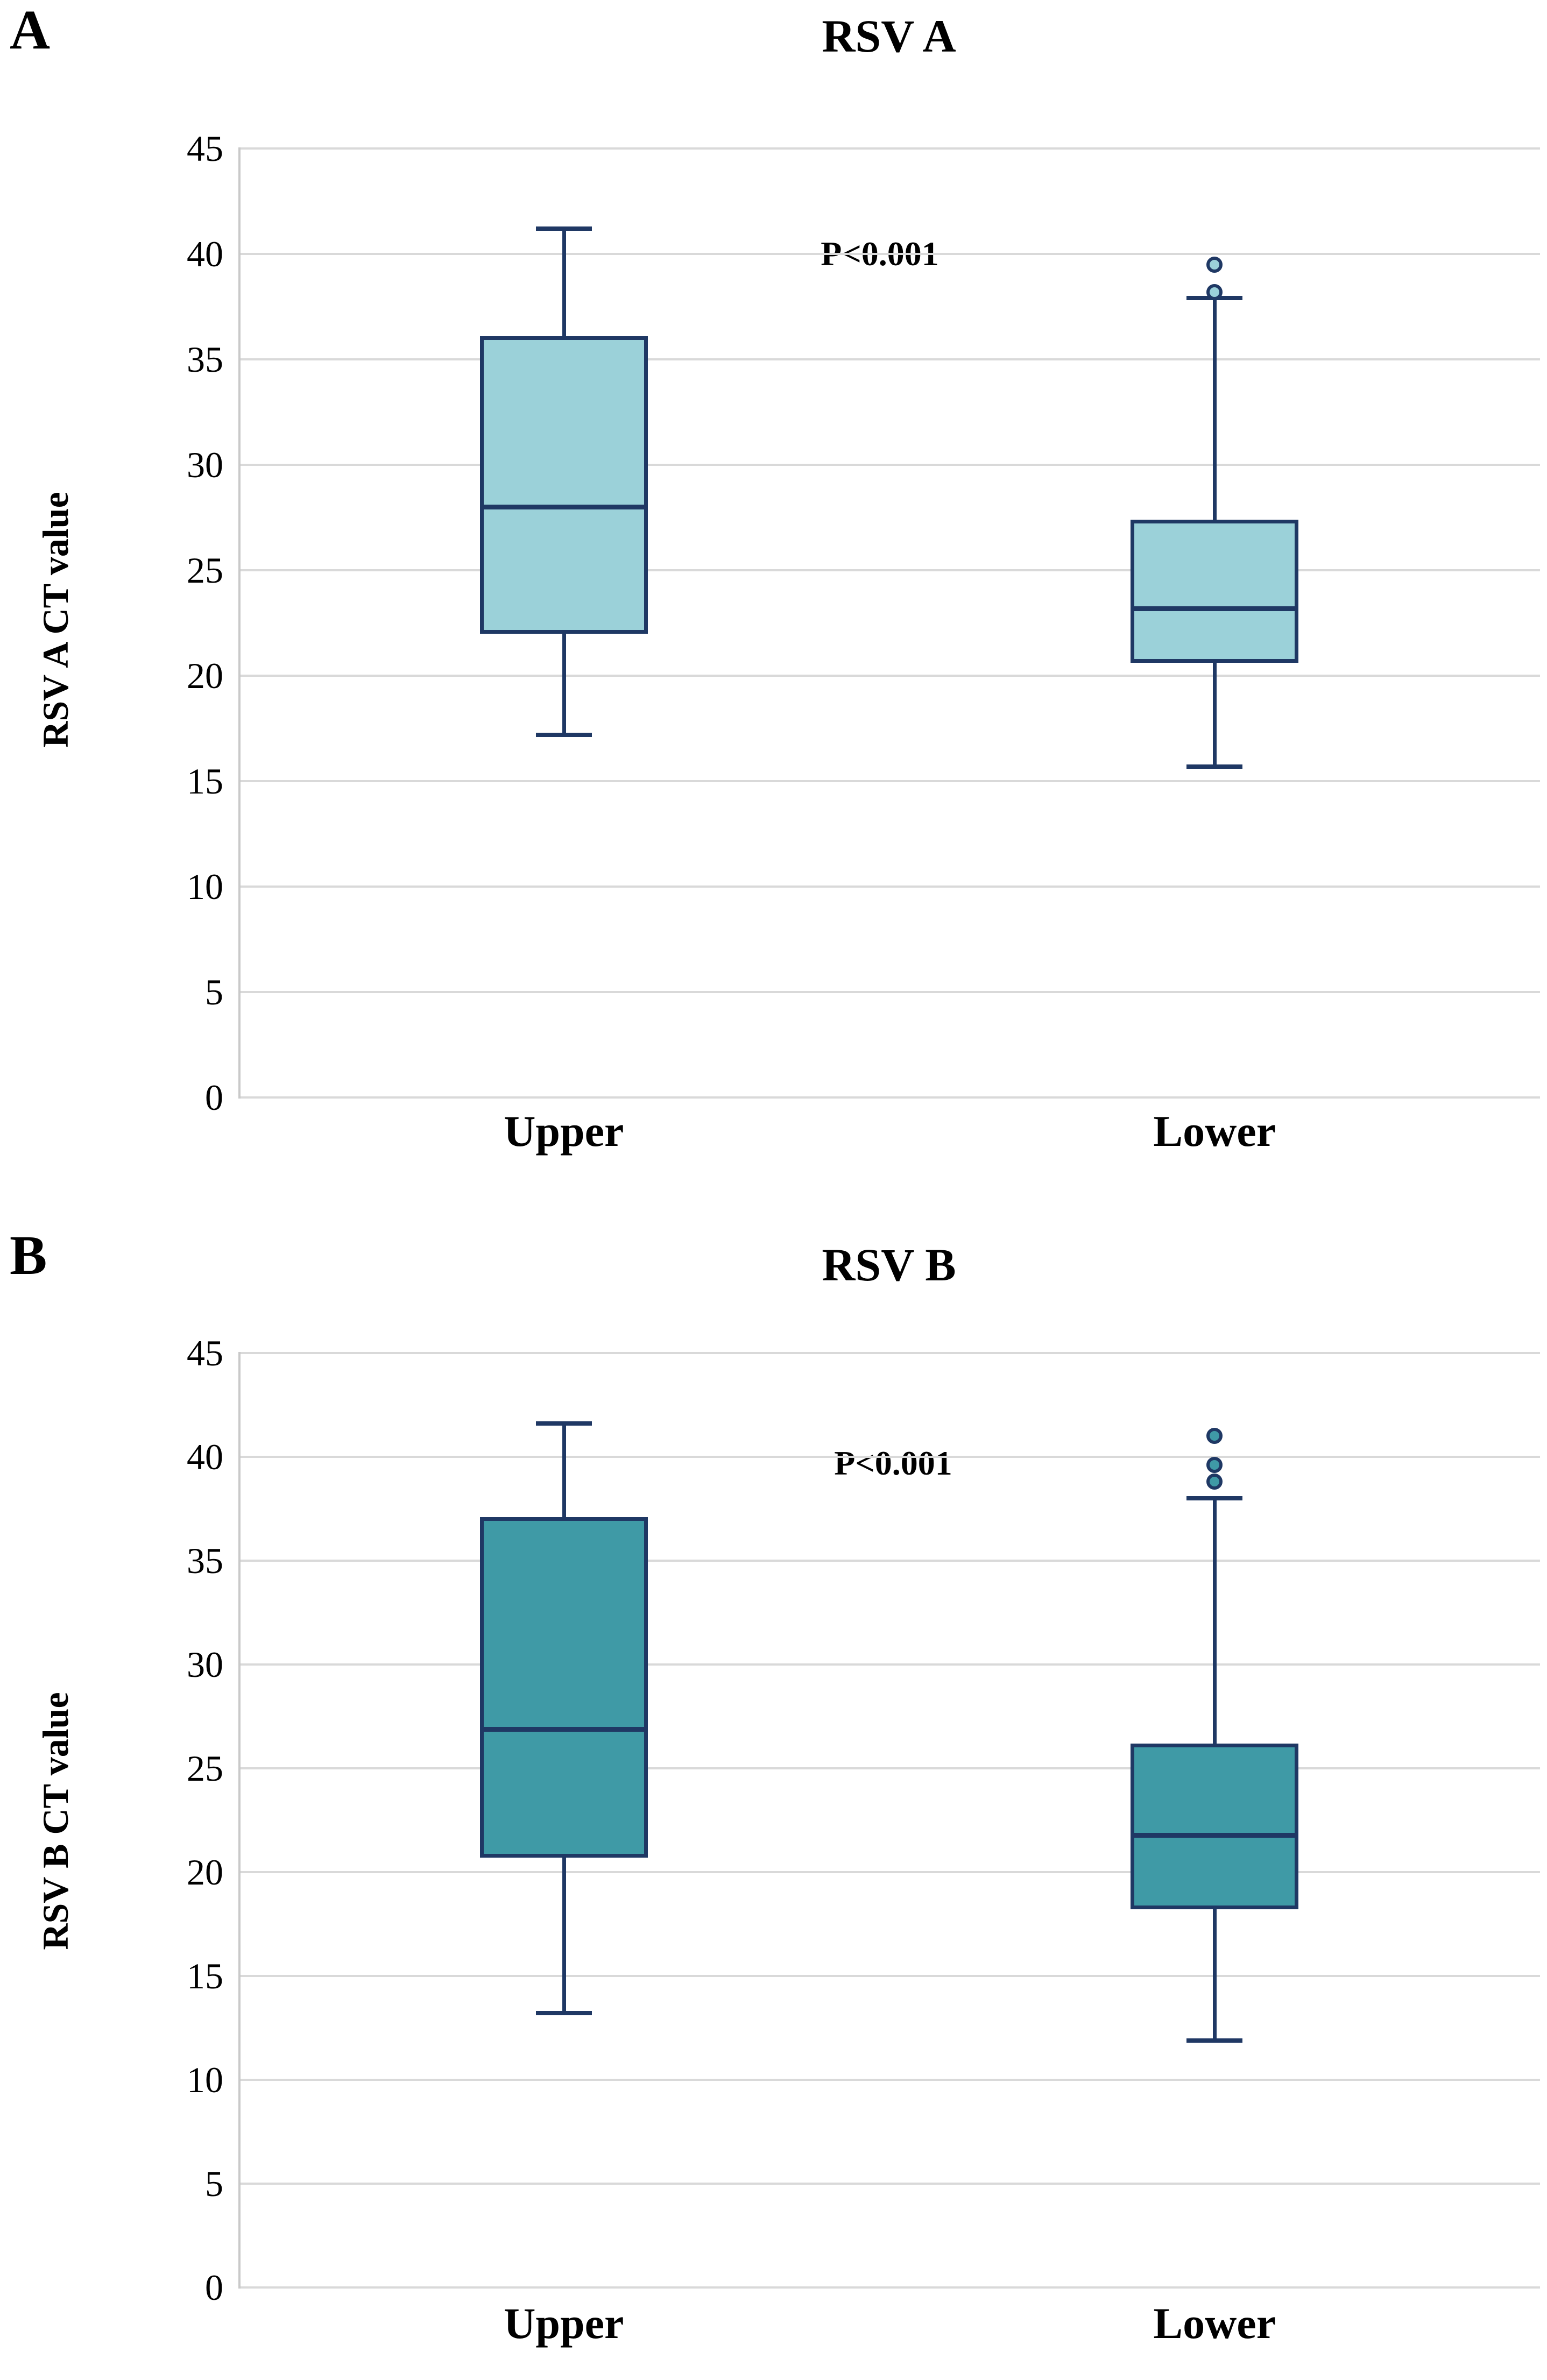 The width and height of the screenshot is (1547, 2380). I want to click on panel-a-y-axis-title: RSV A CT value, so click(55, 620).